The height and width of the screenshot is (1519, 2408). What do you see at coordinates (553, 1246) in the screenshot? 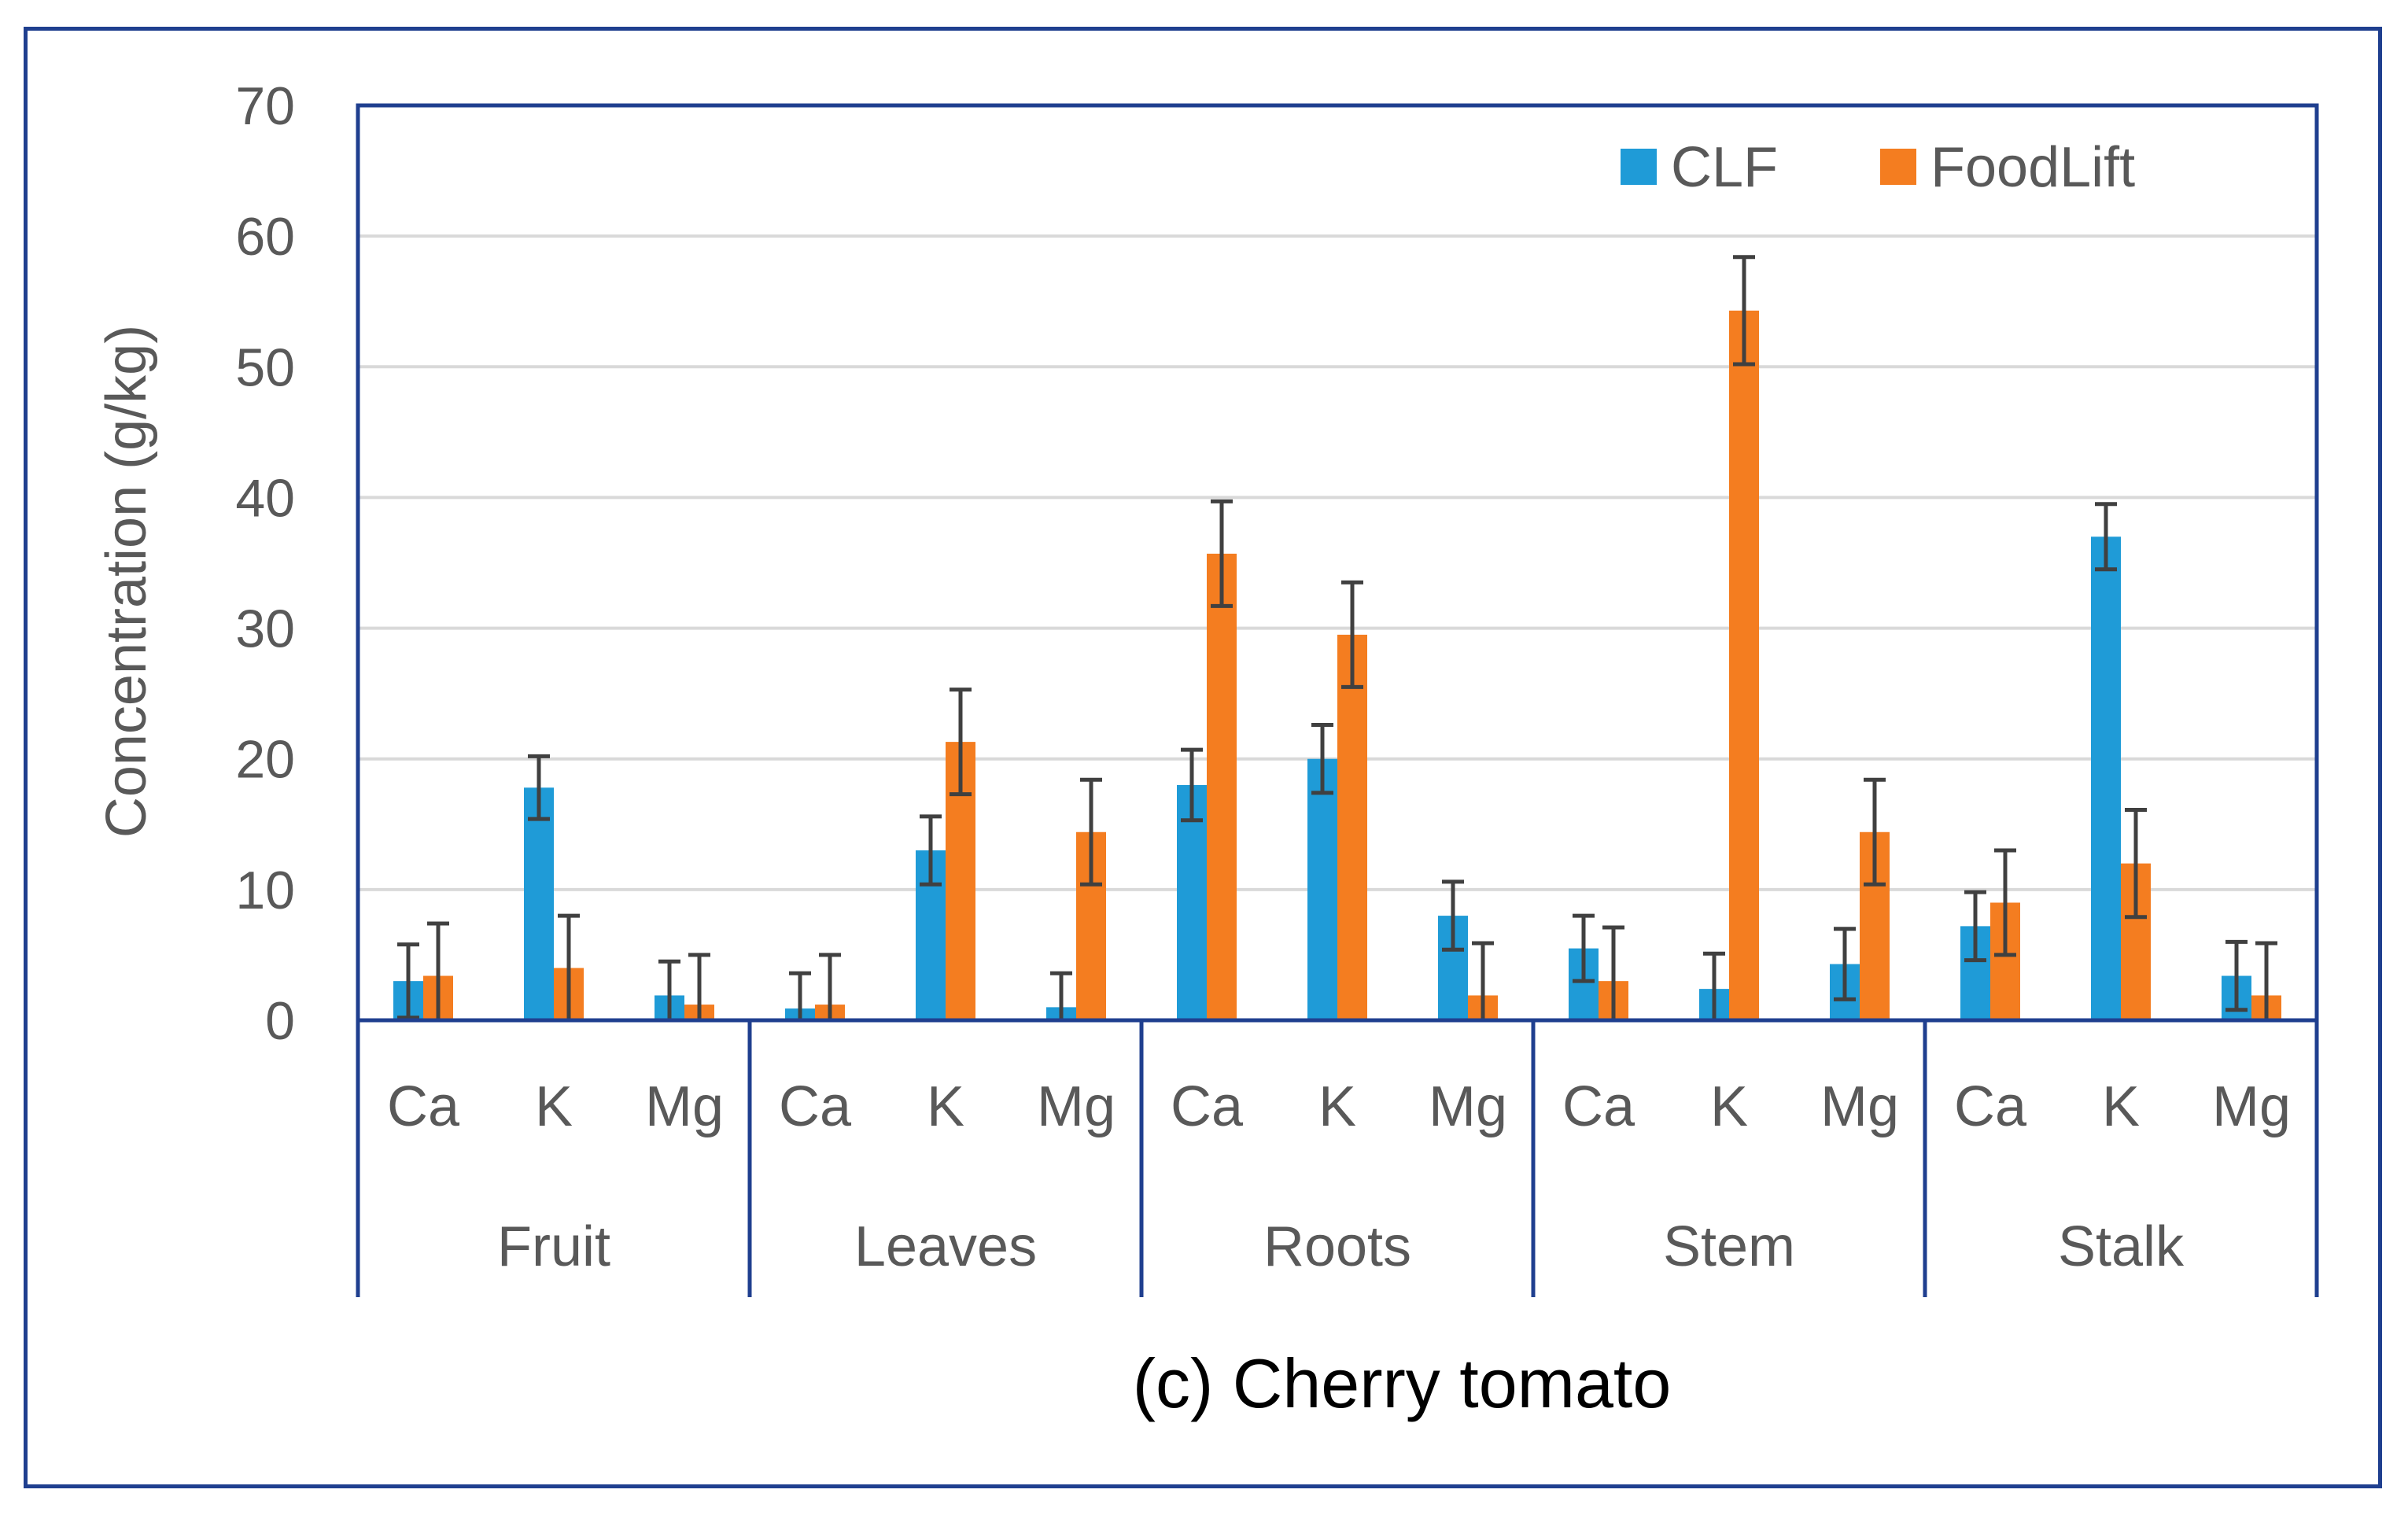
I see `x-group-label: Fruit` at bounding box center [553, 1246].